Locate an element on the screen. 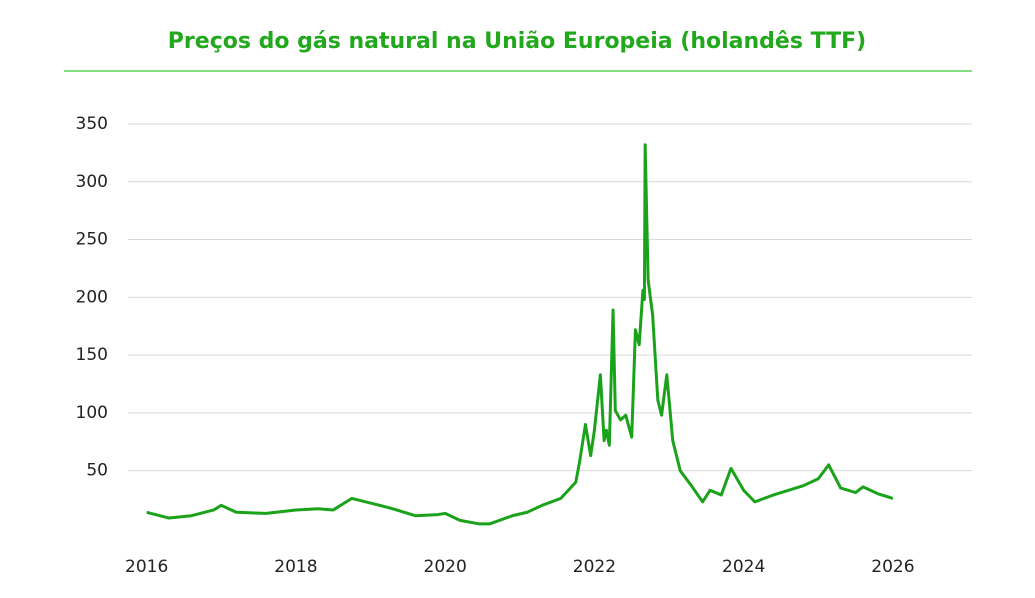  x-tick-label: 2020 is located at coordinates (445, 567).